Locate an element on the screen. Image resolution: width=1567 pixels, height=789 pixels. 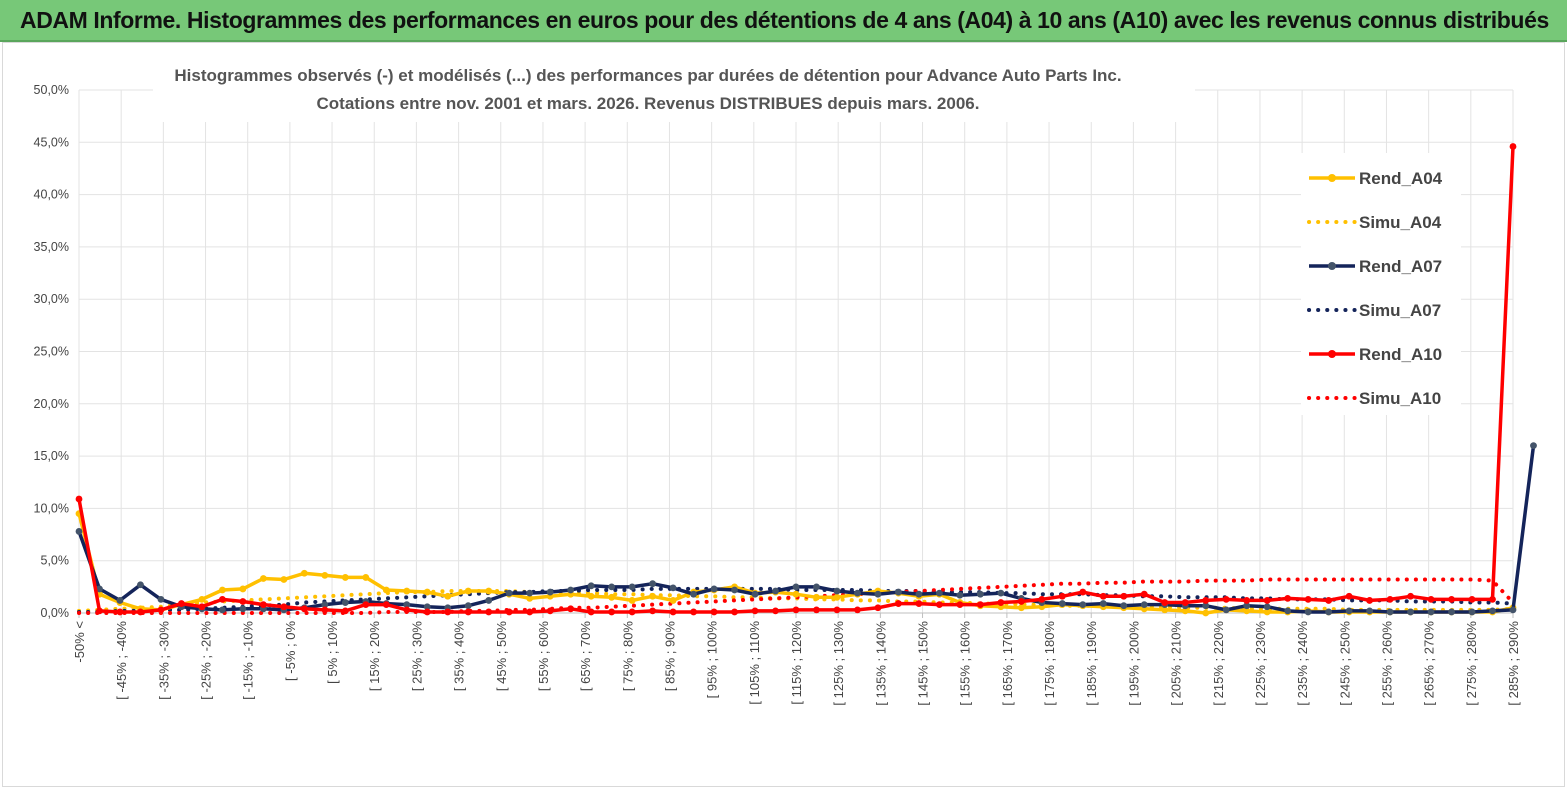
y-tick-label: 0,0% is located at coordinates (55, 613).